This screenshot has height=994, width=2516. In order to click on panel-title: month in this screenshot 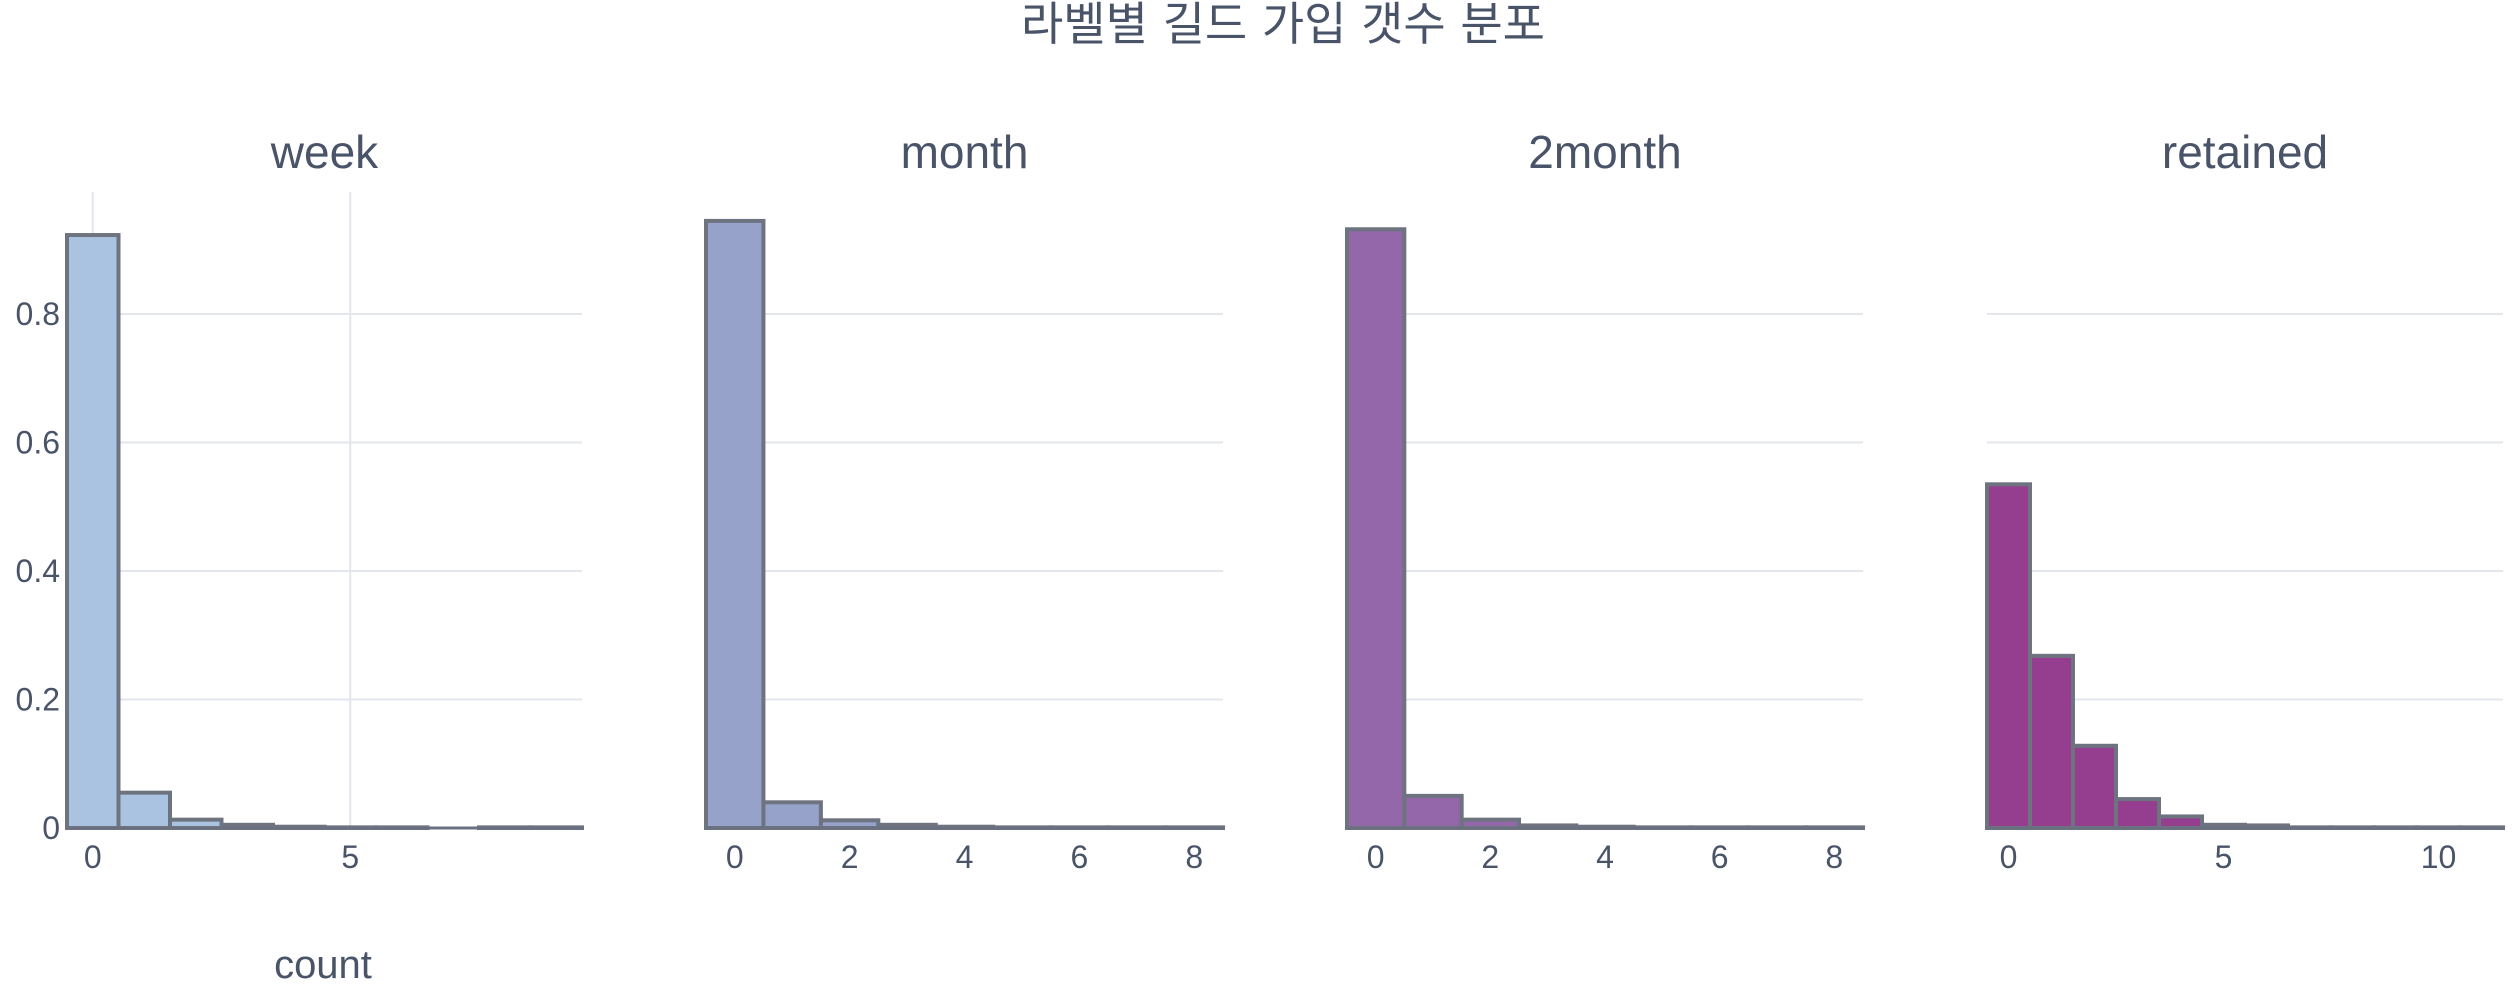, I will do `click(965, 152)`.